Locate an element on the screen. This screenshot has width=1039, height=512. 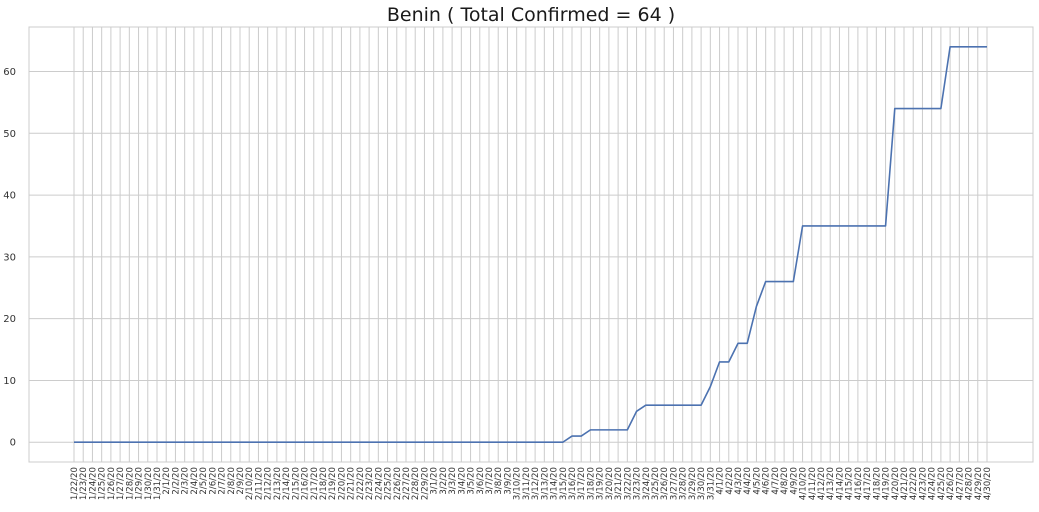
x-tick-label: 4/24/20 is located at coordinates (933, 483).